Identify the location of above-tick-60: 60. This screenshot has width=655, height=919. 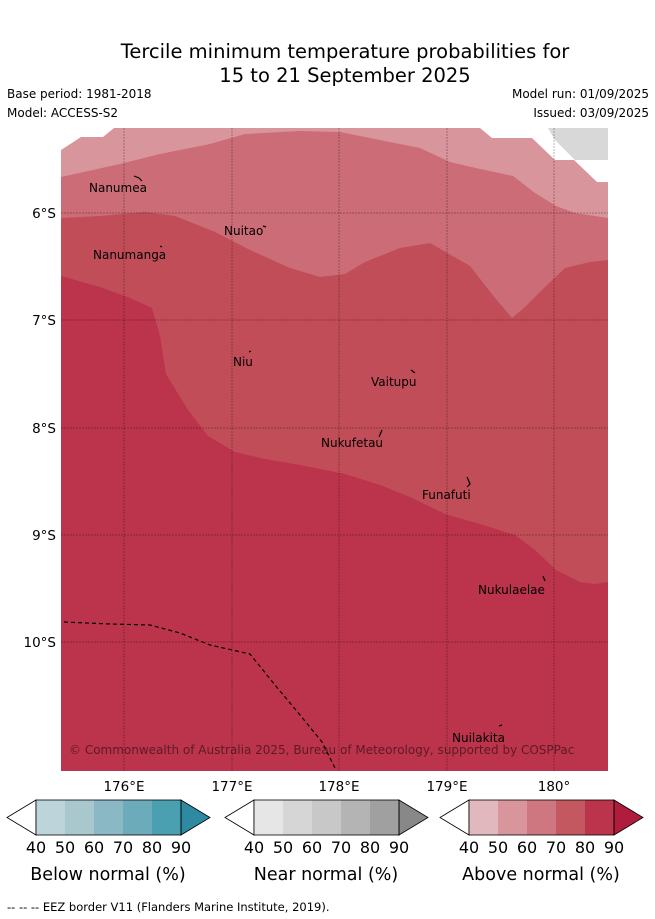
(527, 847).